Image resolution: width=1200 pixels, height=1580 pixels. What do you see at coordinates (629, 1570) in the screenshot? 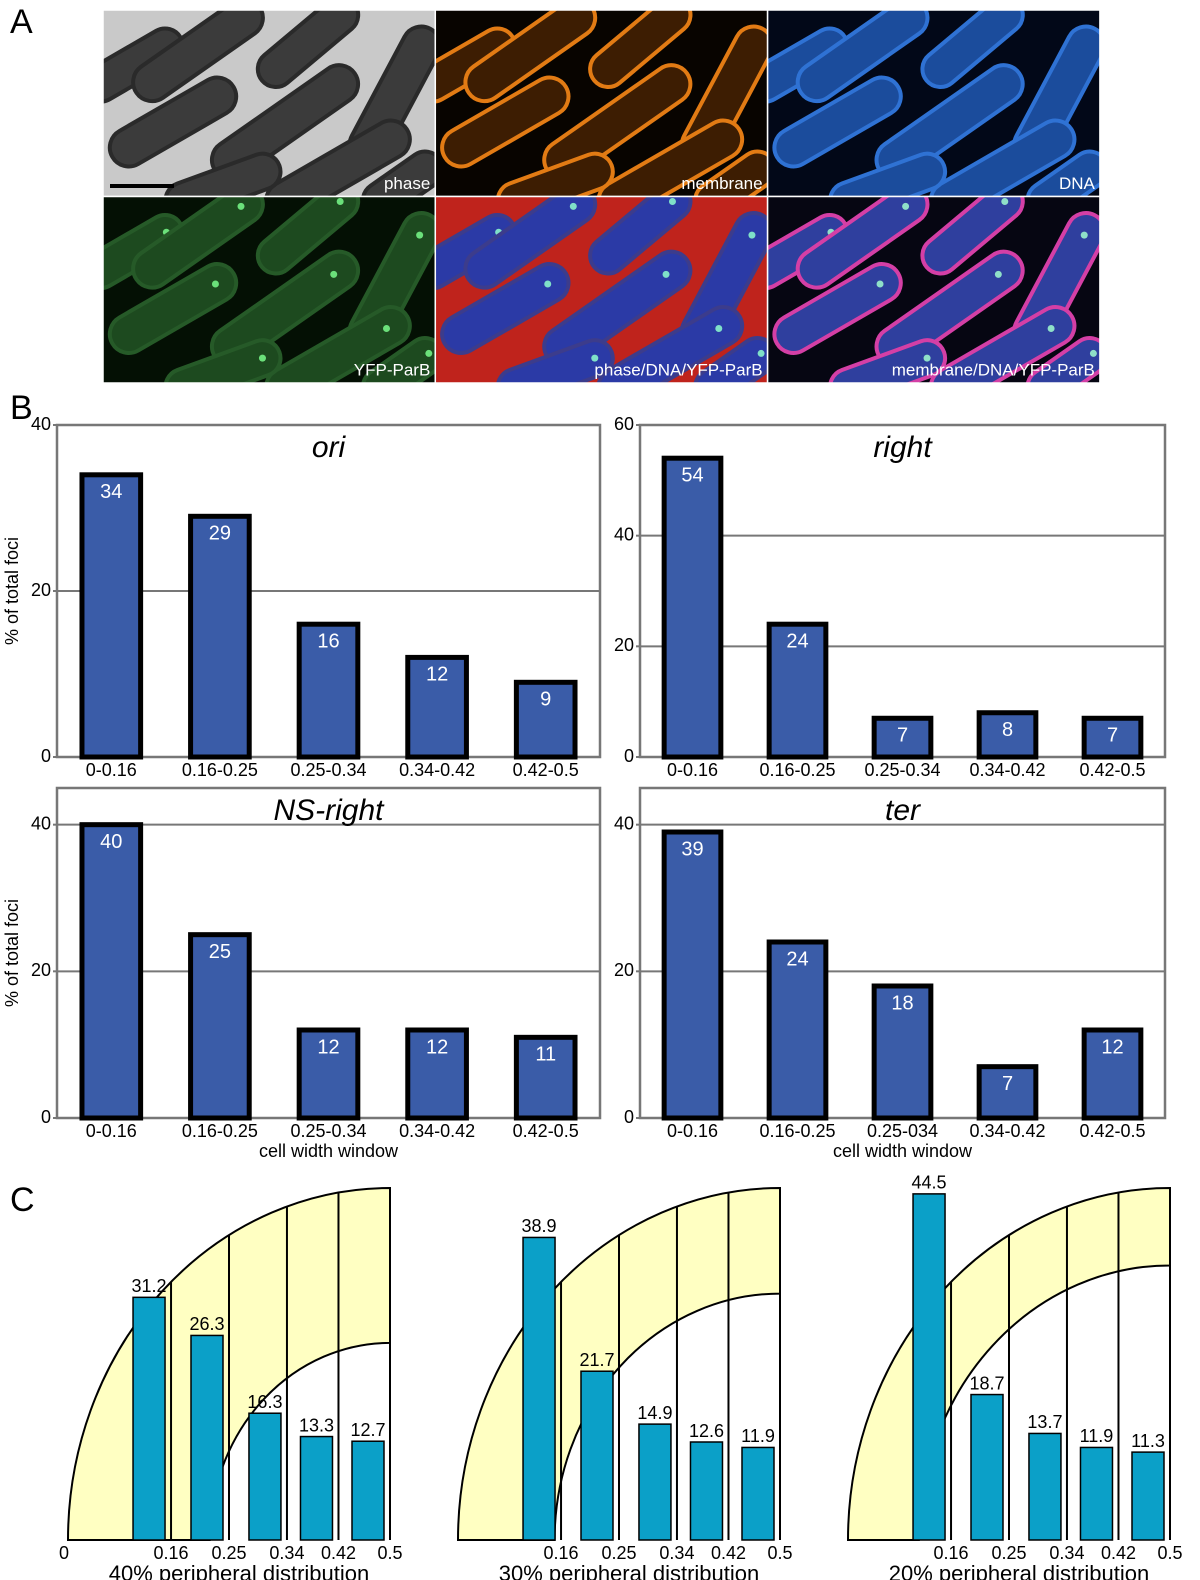
I see `x-axis-label: 30% peripheral distribution` at bounding box center [629, 1570].